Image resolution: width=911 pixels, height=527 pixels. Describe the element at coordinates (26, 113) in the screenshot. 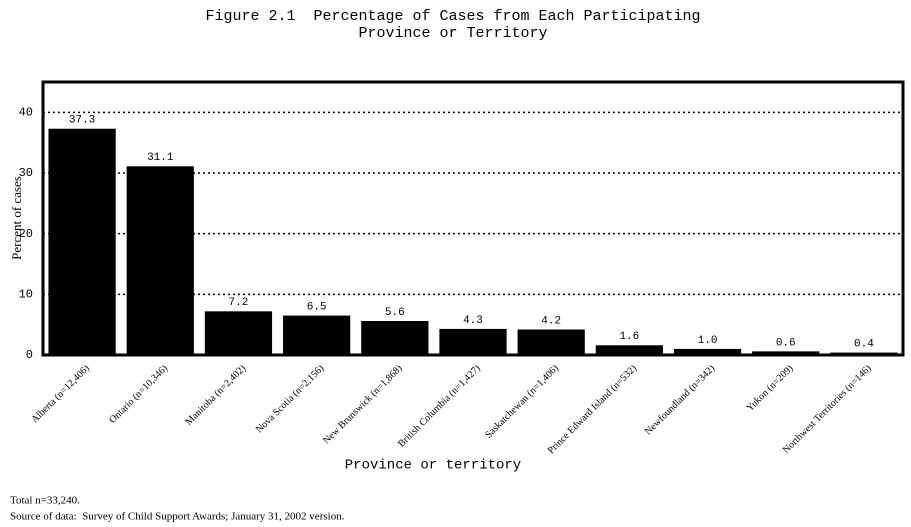

I see `y-tick-label: 40` at that location.